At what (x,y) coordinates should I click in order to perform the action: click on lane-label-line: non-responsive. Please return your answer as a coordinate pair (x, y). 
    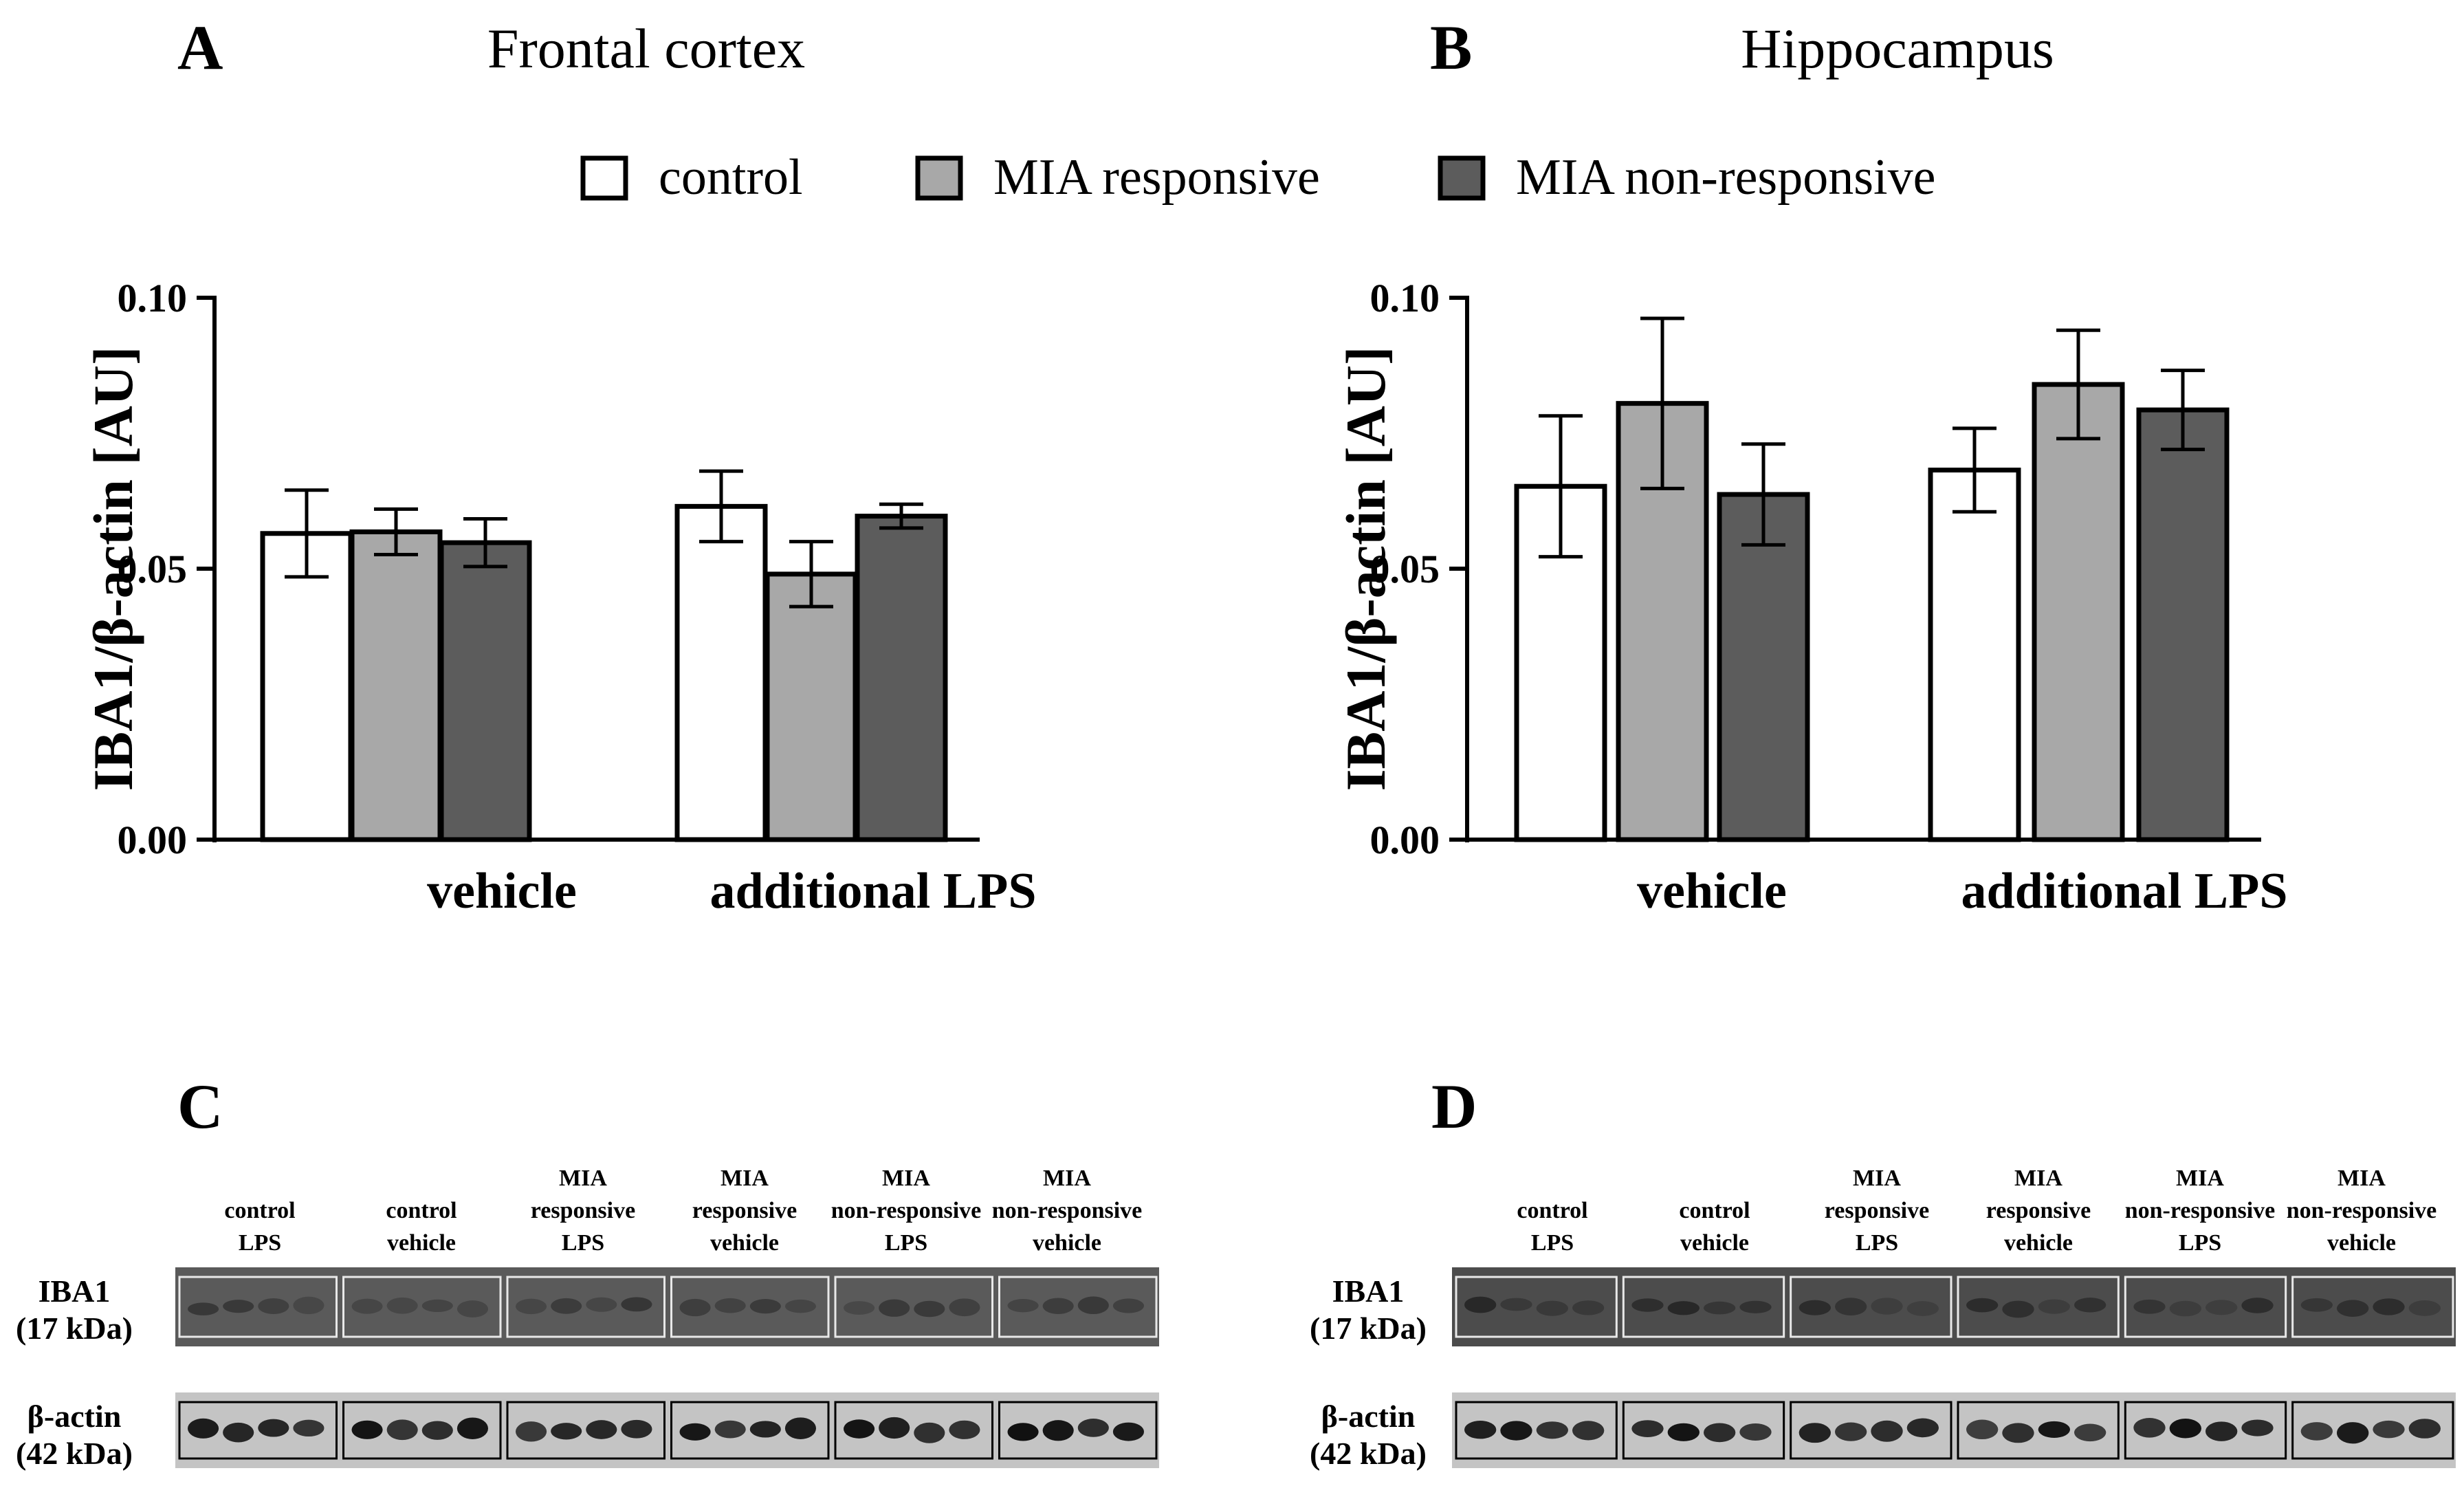
    Looking at the image, I should click on (2200, 1210).